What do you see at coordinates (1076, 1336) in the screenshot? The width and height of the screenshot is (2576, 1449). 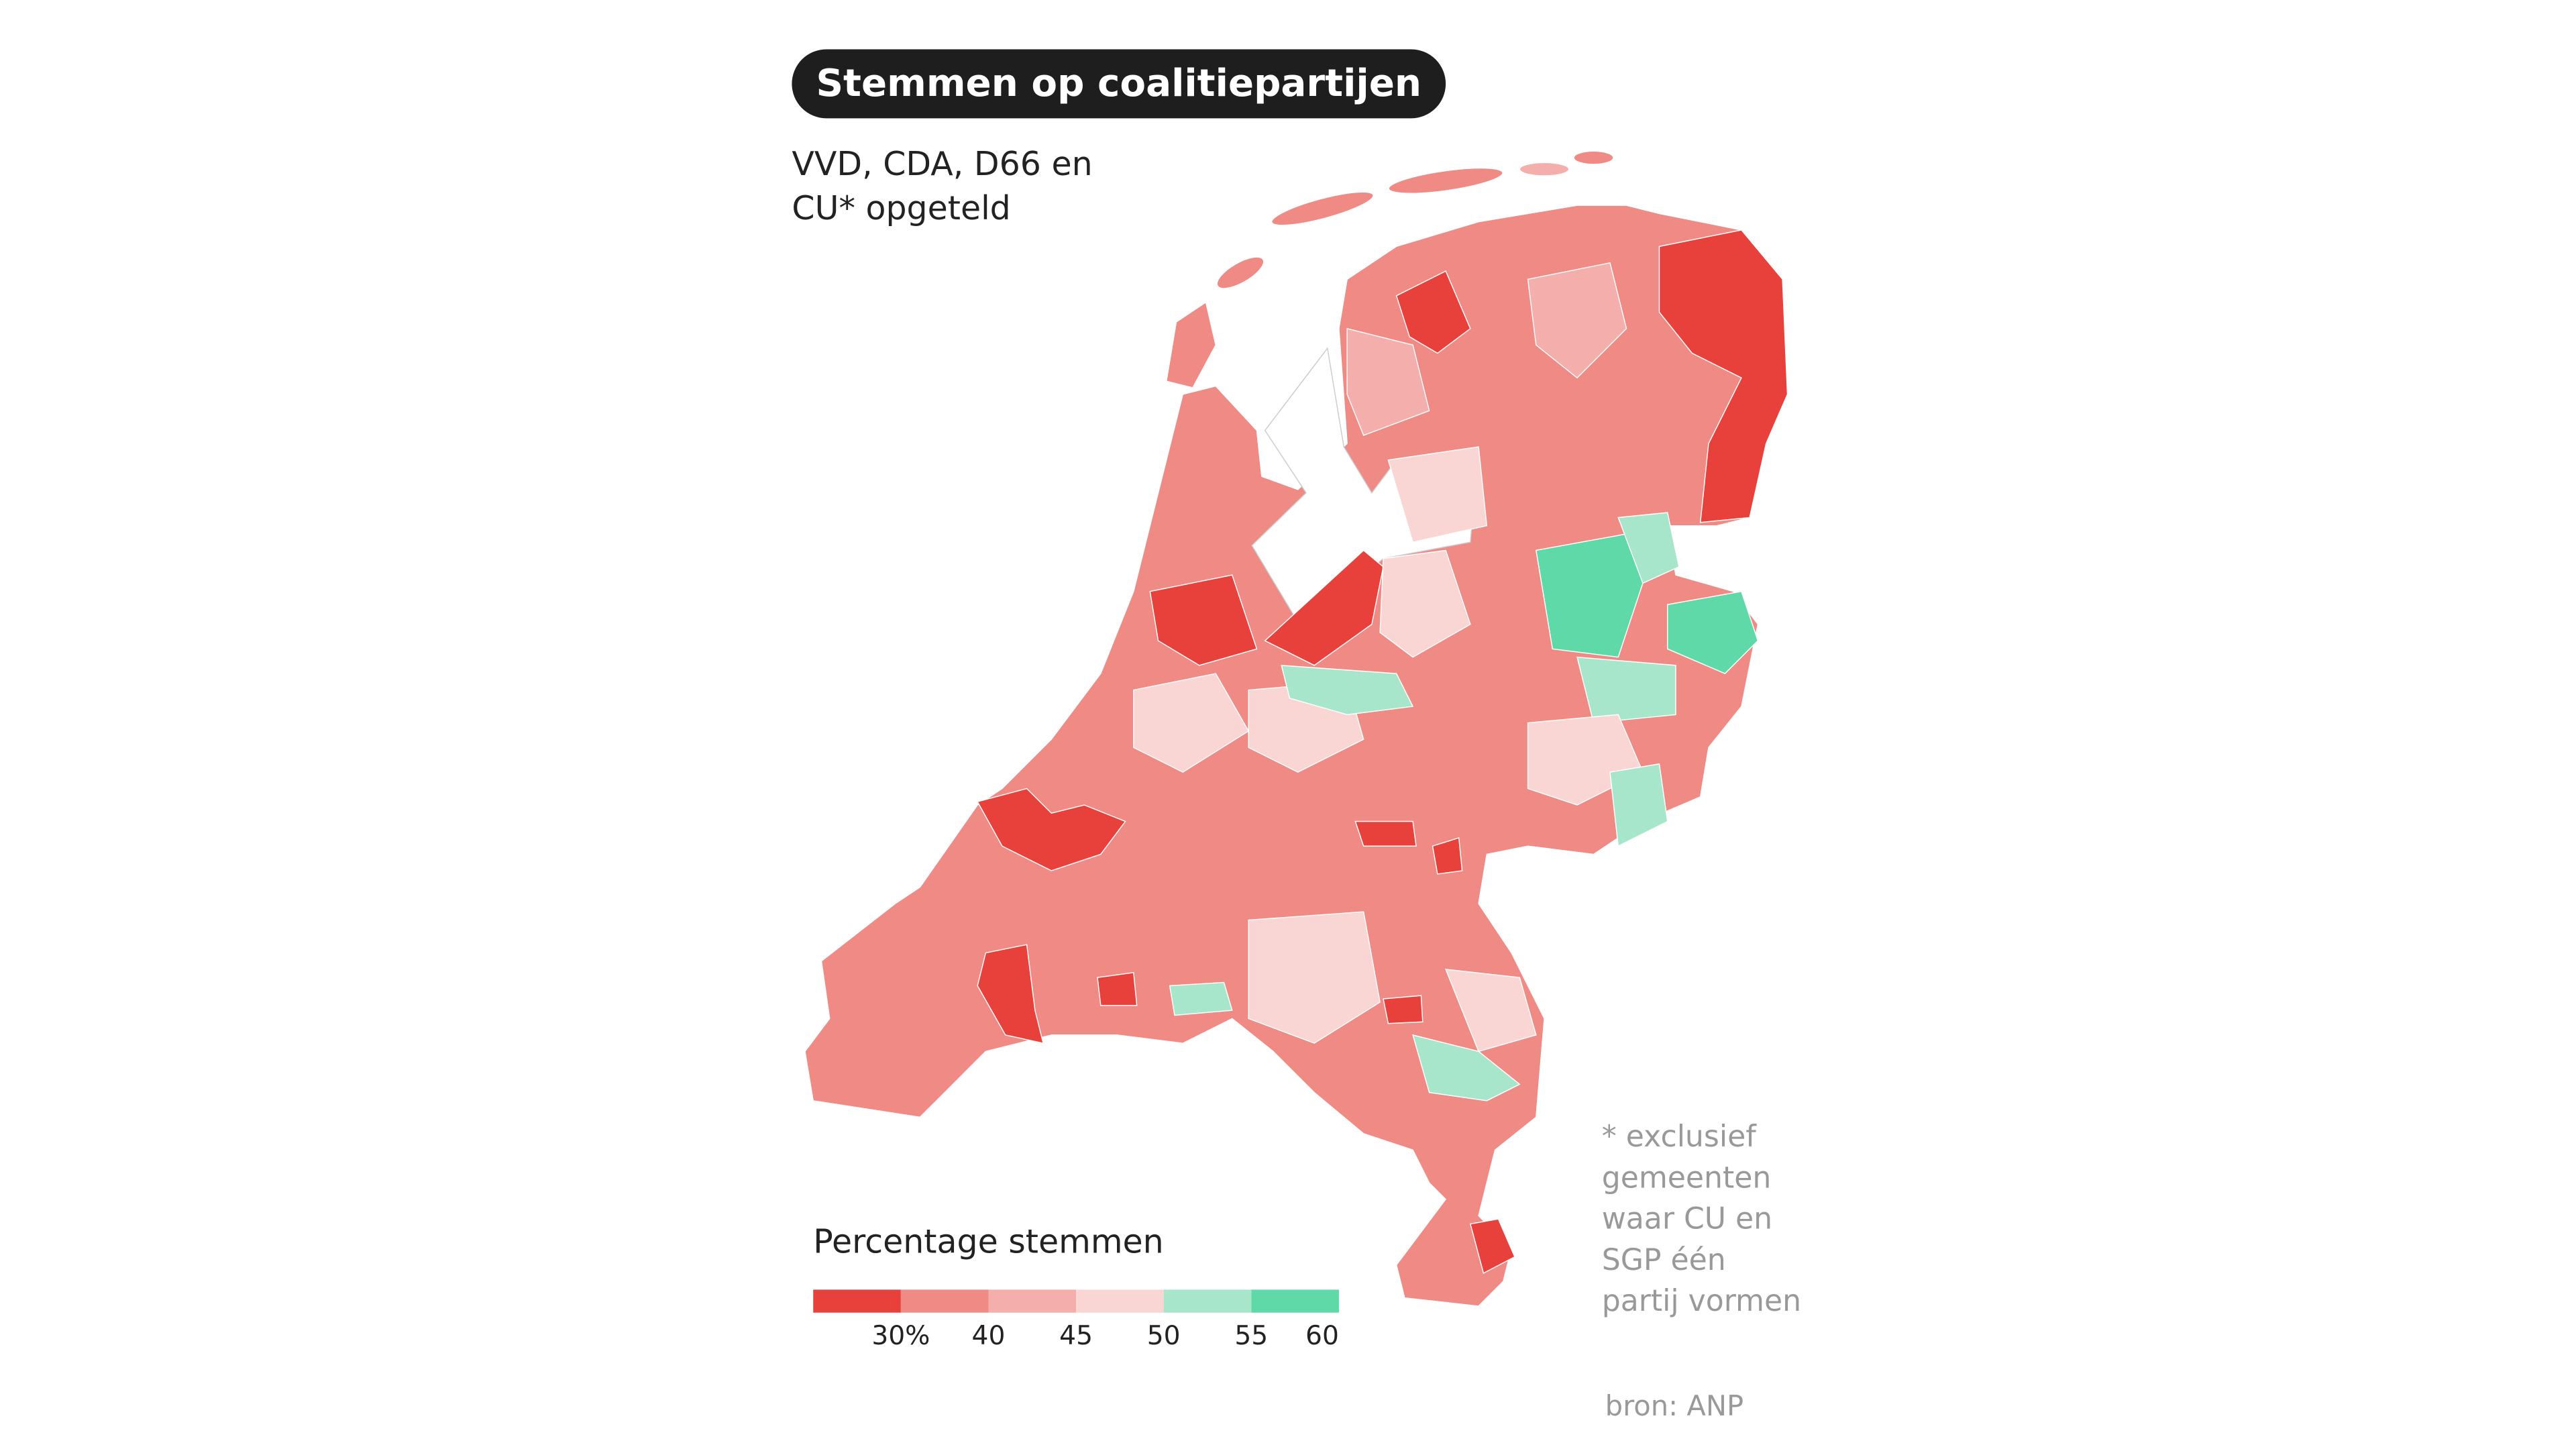 I see `legend-tick-label: 45` at bounding box center [1076, 1336].